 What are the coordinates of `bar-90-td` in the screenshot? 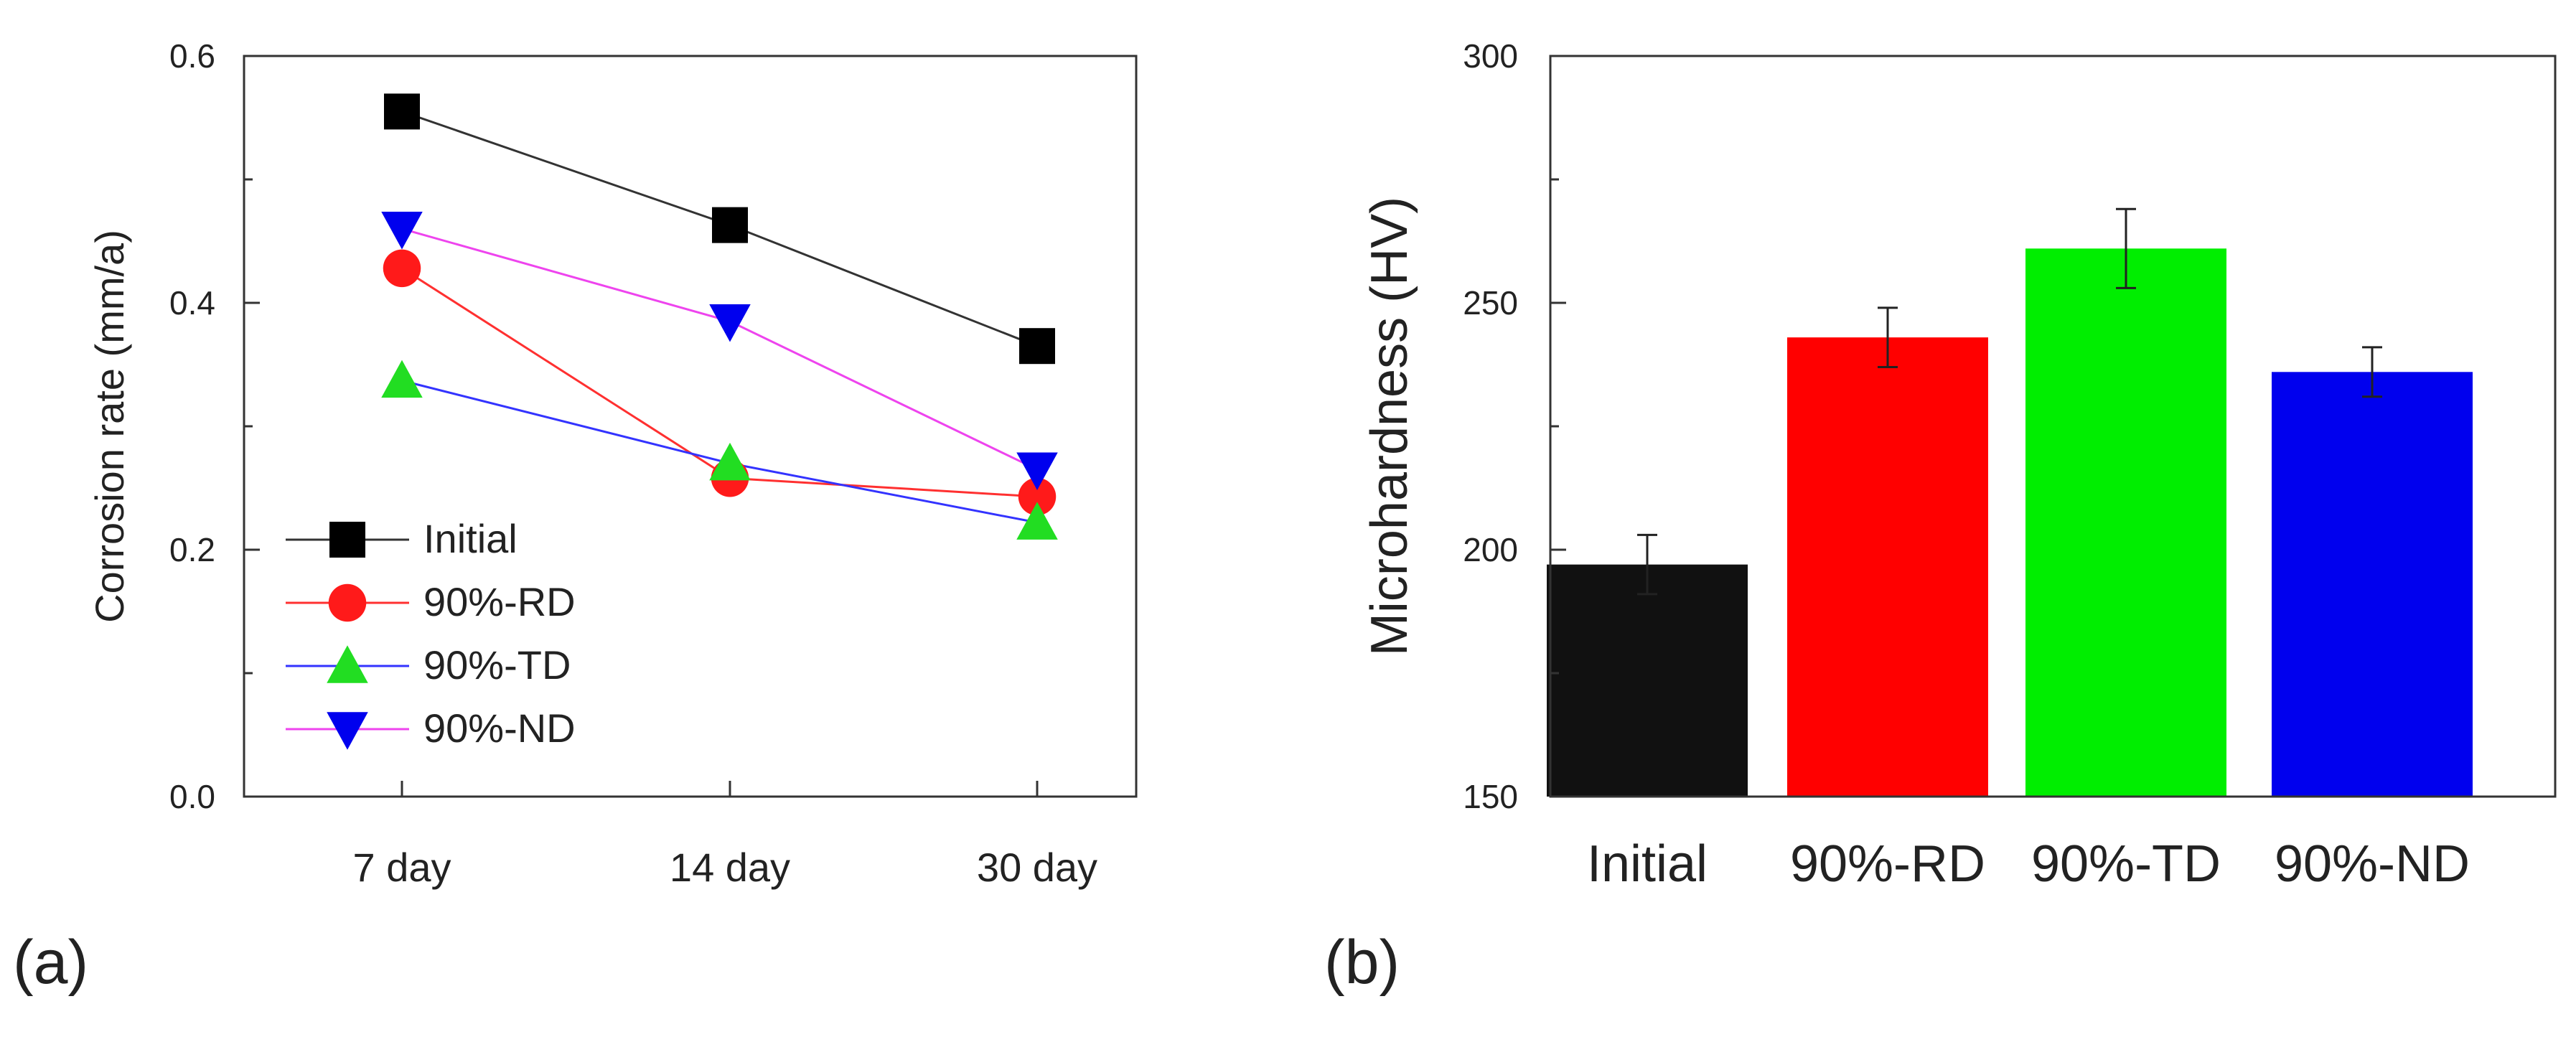 It's located at (2125, 522).